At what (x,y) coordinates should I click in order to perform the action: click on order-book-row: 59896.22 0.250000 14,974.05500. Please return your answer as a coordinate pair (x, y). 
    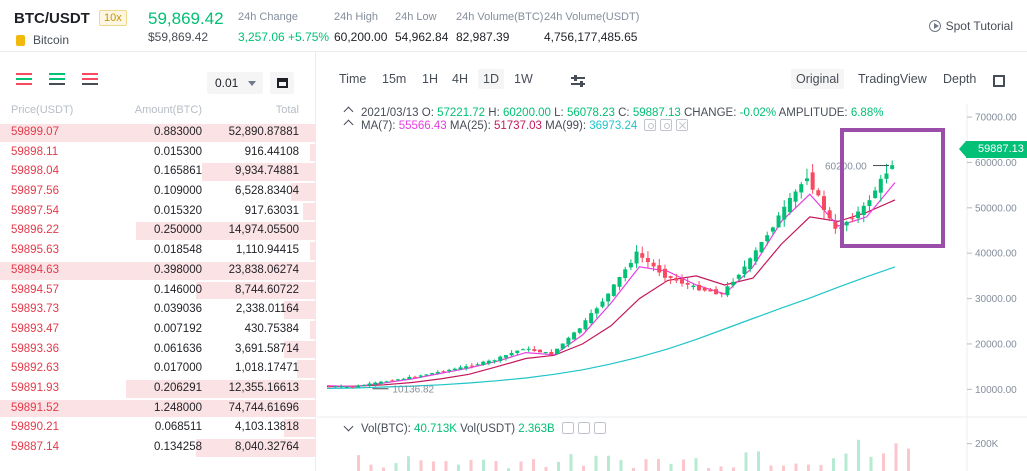
    Looking at the image, I should click on (158, 231).